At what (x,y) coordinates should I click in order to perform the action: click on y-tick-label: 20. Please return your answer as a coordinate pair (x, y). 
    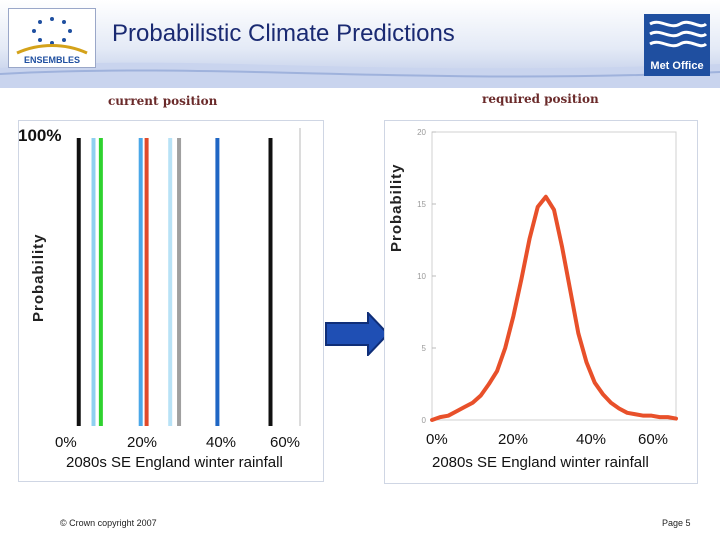
    Looking at the image, I should click on (421, 132).